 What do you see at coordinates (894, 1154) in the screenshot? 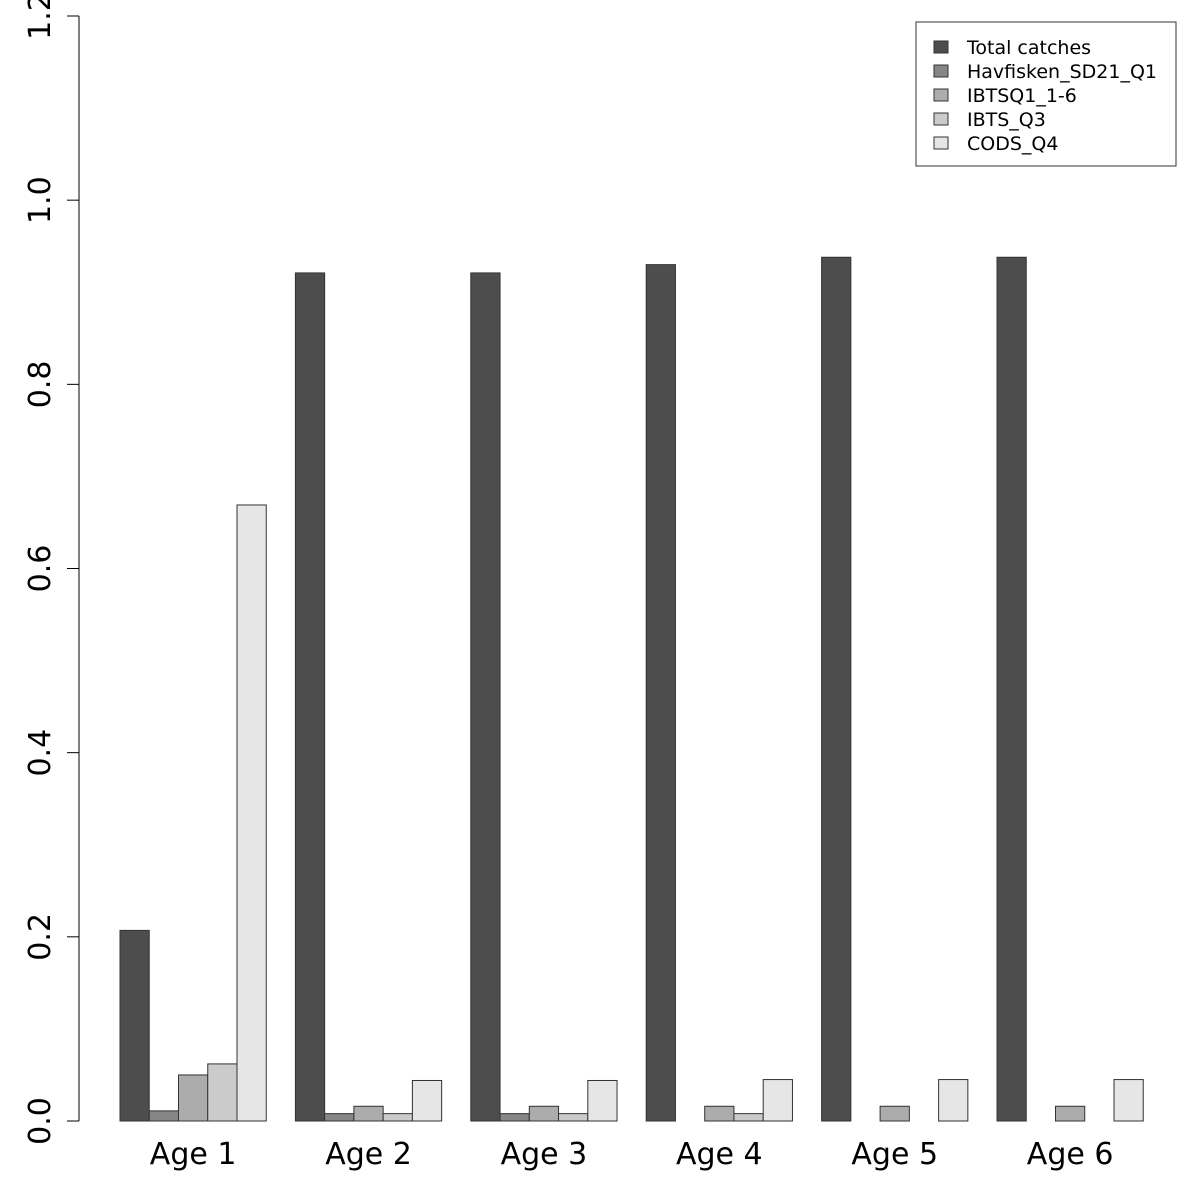
I see `x-tick-label: Age 5` at bounding box center [894, 1154].